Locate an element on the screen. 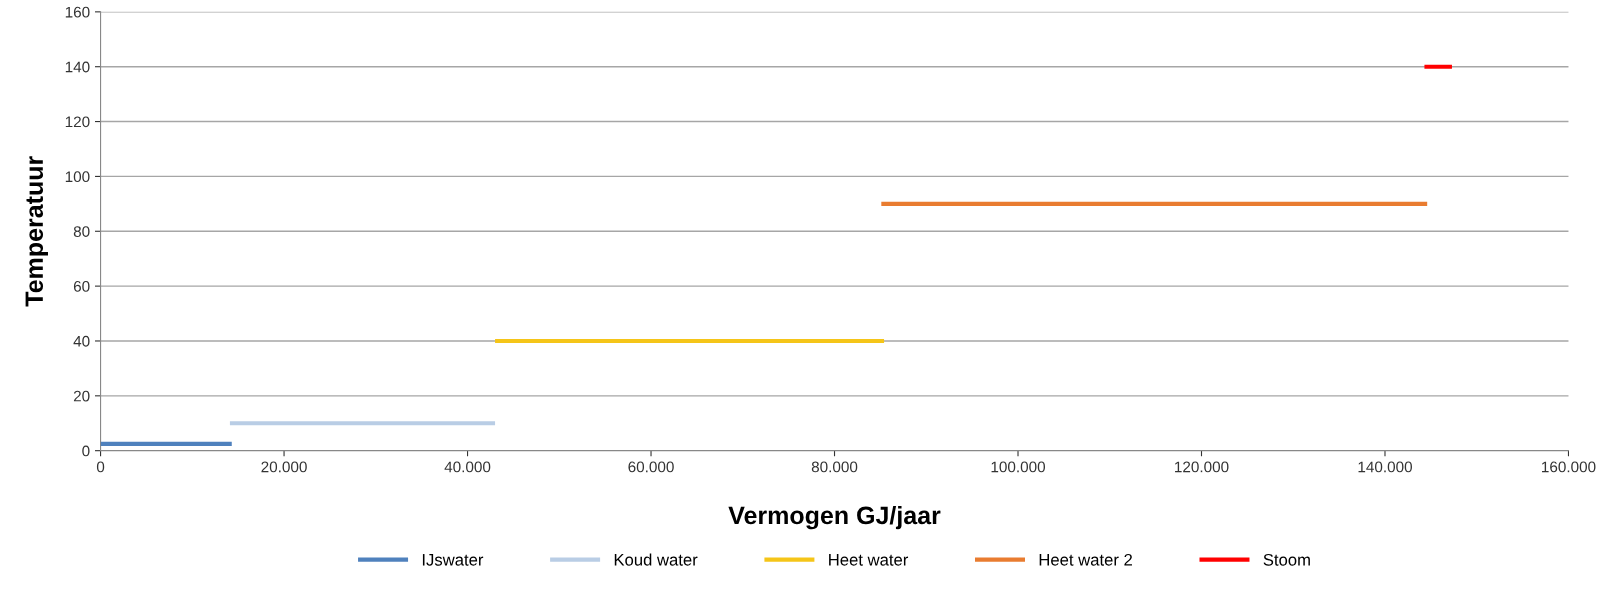  legend-label: Heet water 2 is located at coordinates (1085, 559).